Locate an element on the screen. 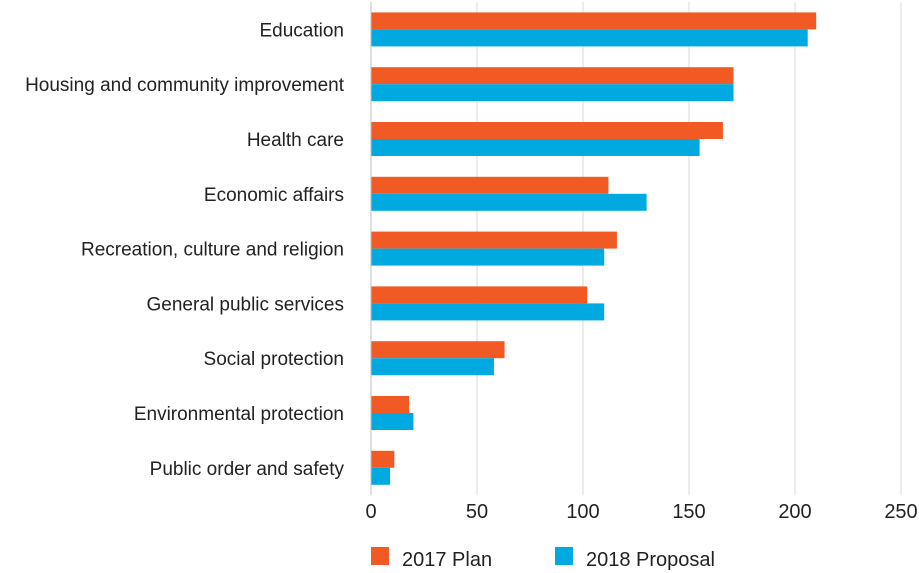  x-tick-label: 50 is located at coordinates (477, 512).